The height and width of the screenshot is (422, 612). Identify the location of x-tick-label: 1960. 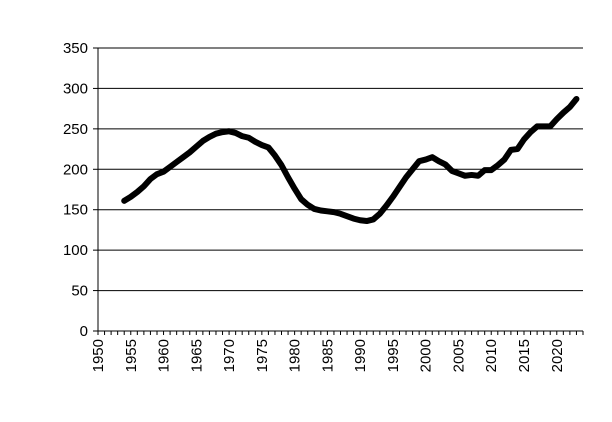
(164, 355).